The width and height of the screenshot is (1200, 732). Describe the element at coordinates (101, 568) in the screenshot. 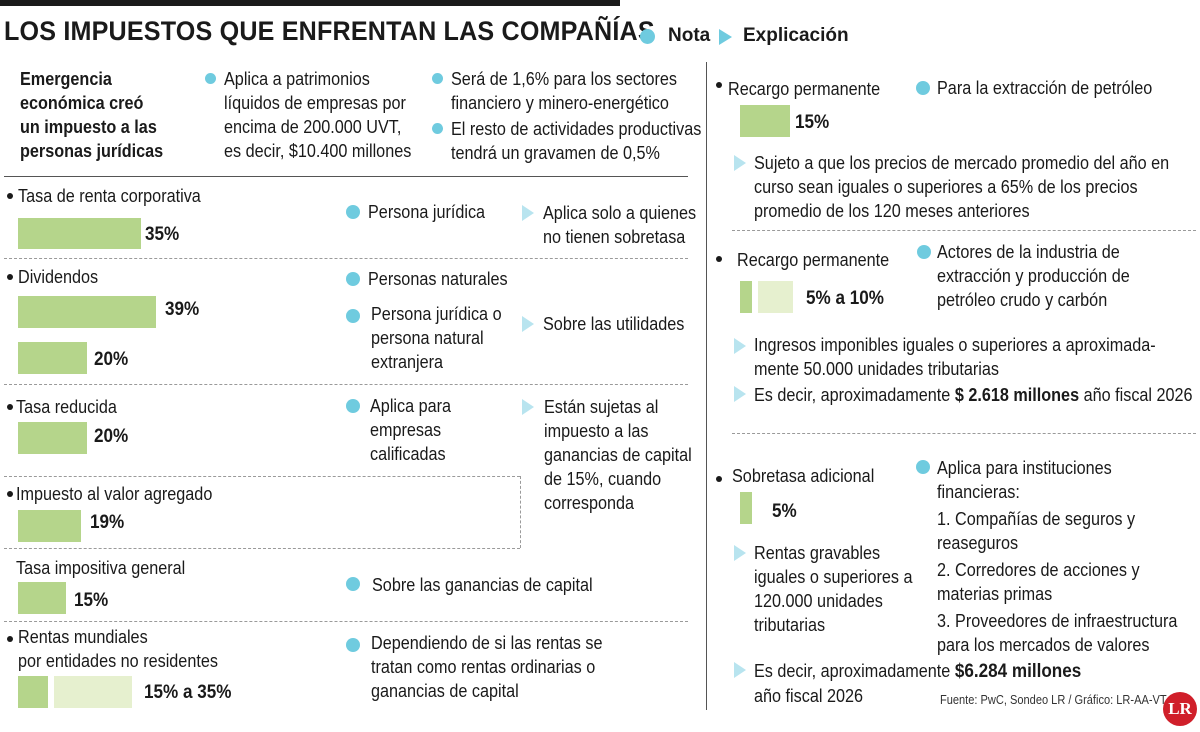

I see `general-label: Tasa impositiva general` at that location.